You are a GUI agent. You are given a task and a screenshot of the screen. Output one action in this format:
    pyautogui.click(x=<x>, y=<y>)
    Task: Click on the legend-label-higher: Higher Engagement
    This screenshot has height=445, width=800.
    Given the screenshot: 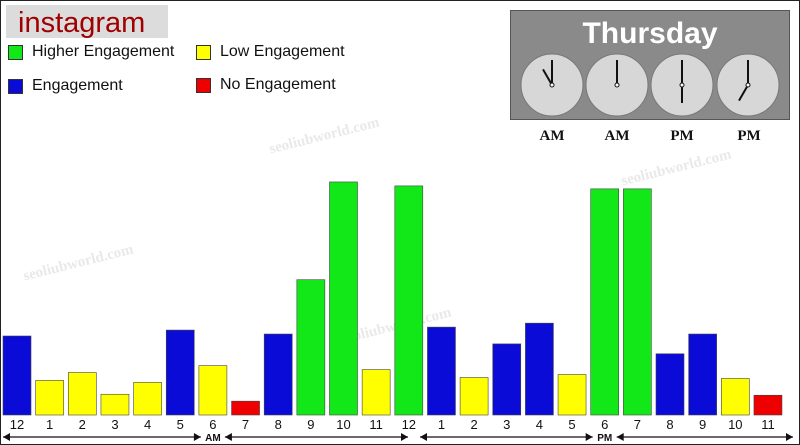 What is the action you would take?
    pyautogui.click(x=103, y=51)
    